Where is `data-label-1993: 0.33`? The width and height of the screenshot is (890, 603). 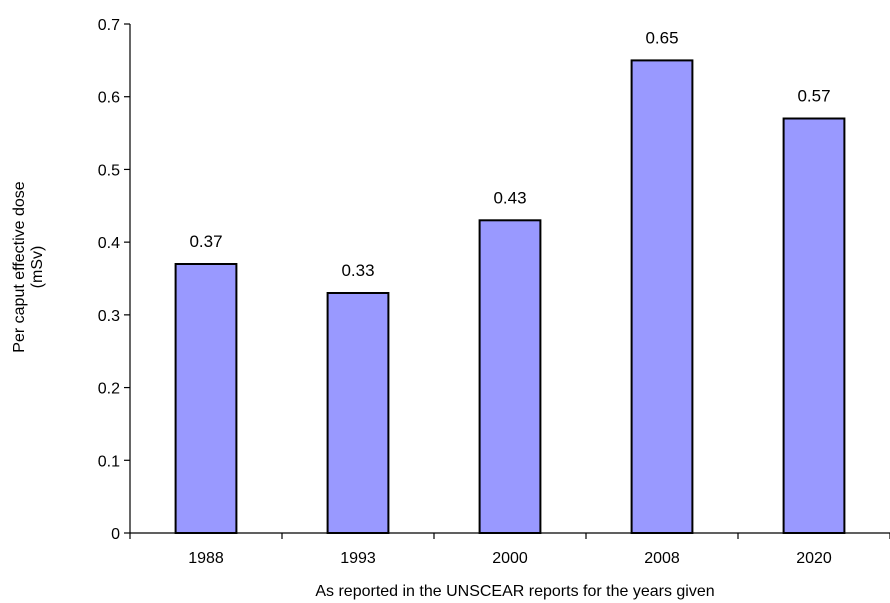 data-label-1993: 0.33 is located at coordinates (357, 270).